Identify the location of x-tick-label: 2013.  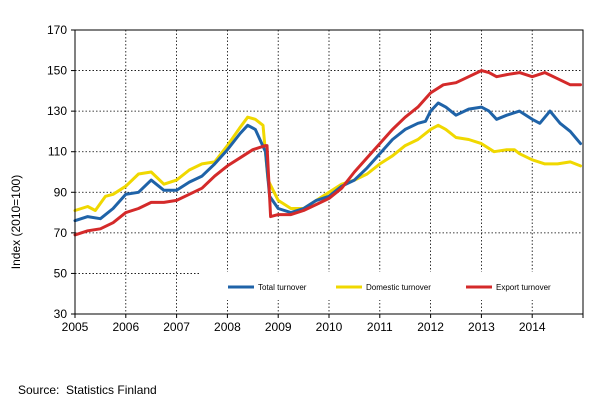
(481, 327).